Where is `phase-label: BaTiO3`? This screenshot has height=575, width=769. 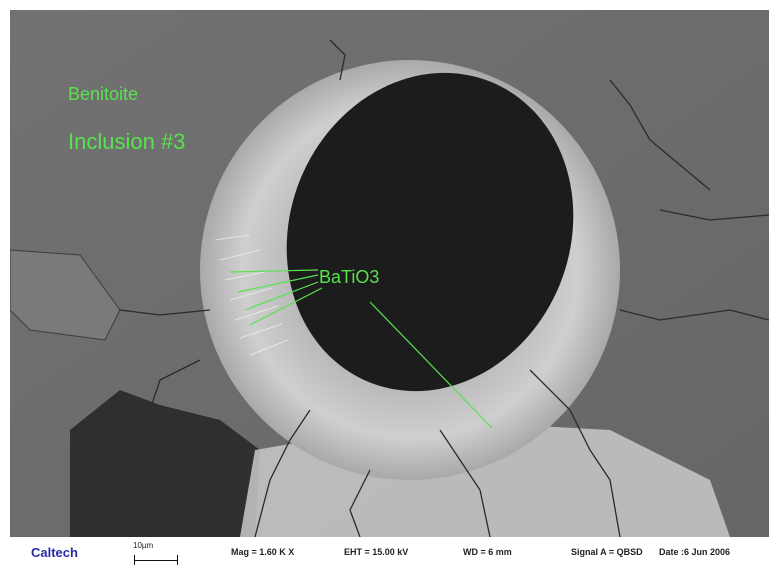 phase-label: BaTiO3 is located at coordinates (349, 277).